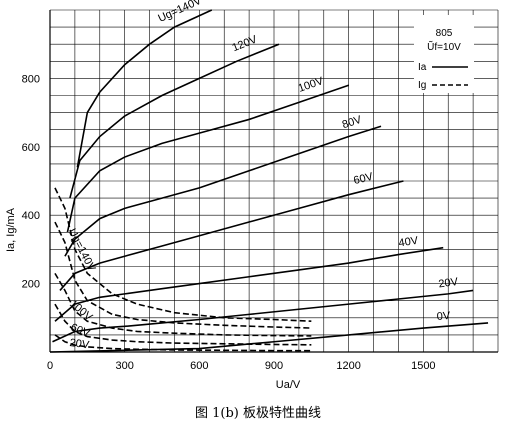 The width and height of the screenshot is (516, 426). I want to click on legend-title-tube: 805, so click(444, 33).